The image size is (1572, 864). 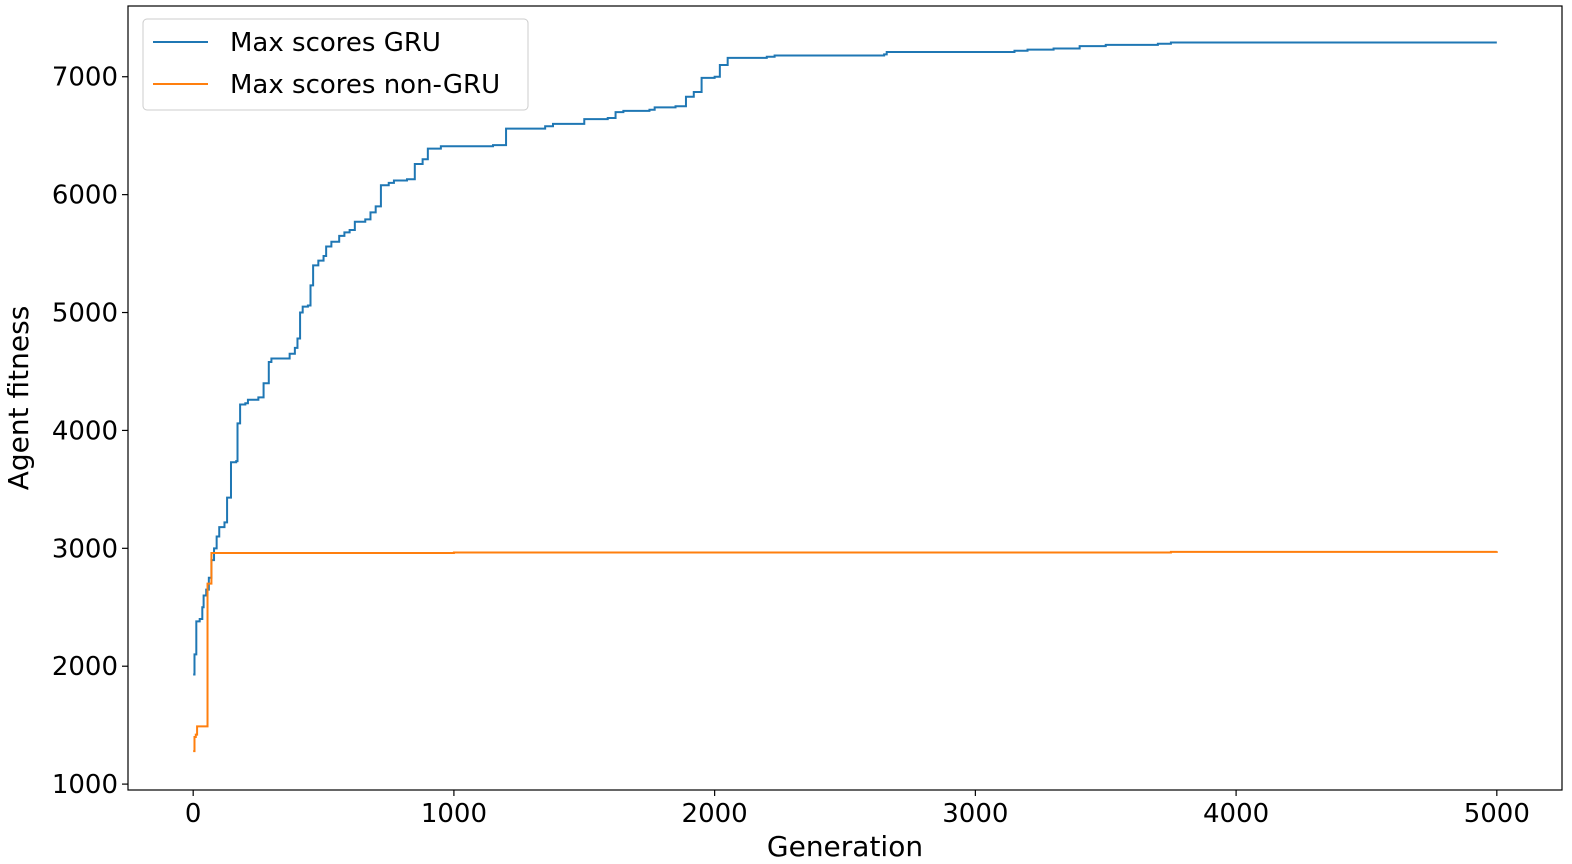 What do you see at coordinates (193, 814) in the screenshot?
I see `x-tick-label: 0` at bounding box center [193, 814].